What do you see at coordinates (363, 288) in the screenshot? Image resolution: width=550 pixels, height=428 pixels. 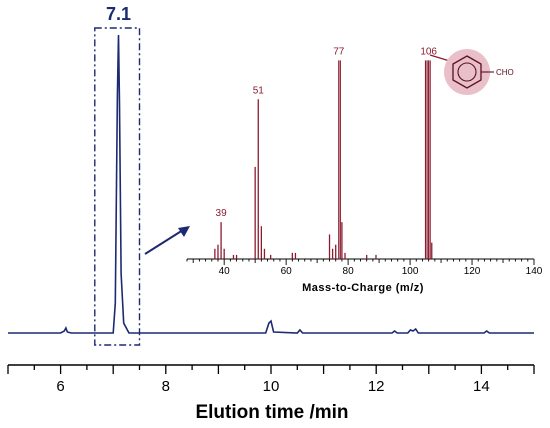 I see `inset-x-axis-label: Mass-to-Charge (m/z)` at bounding box center [363, 288].